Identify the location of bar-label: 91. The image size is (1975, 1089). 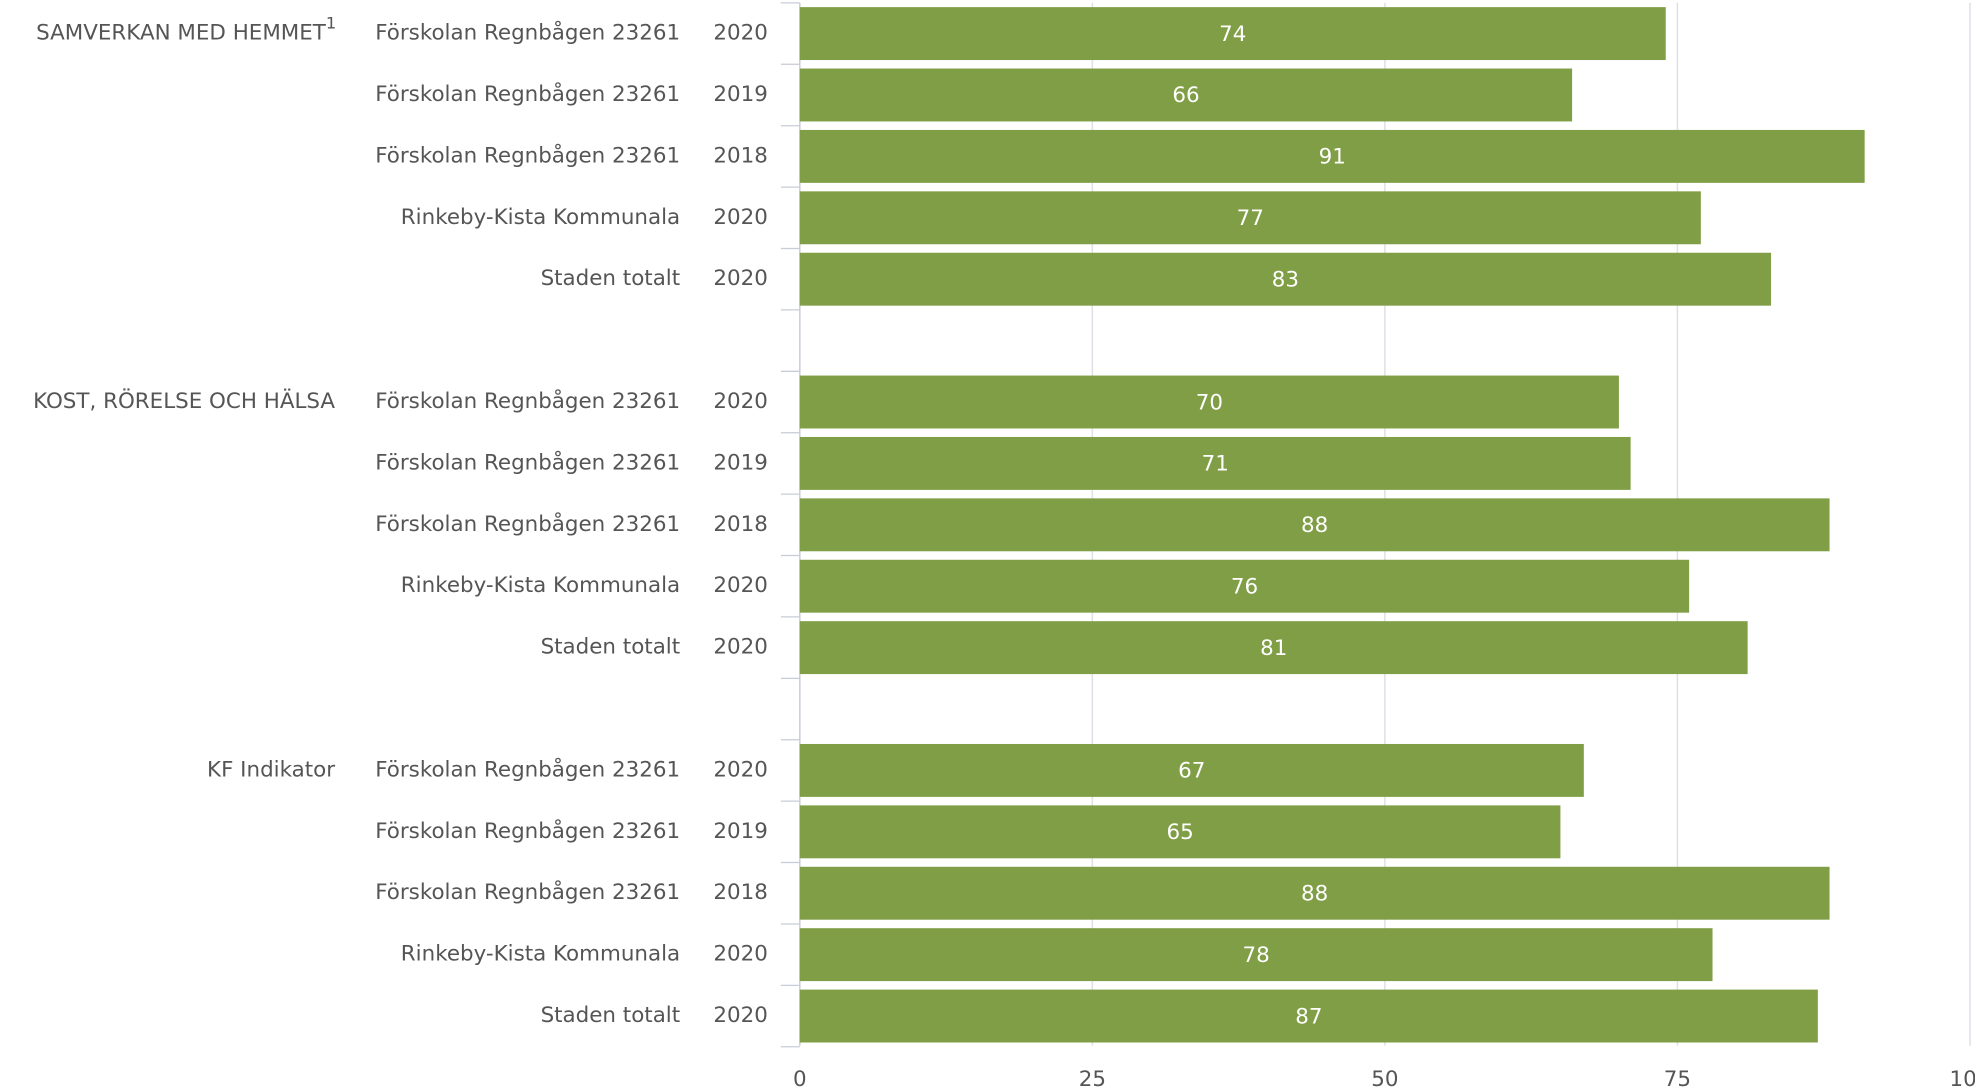
(1332, 157).